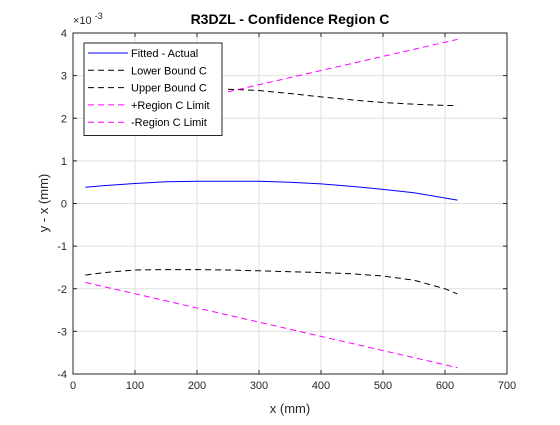 This screenshot has height=425, width=560. What do you see at coordinates (64, 34) in the screenshot?
I see `y-tick-label: 4` at bounding box center [64, 34].